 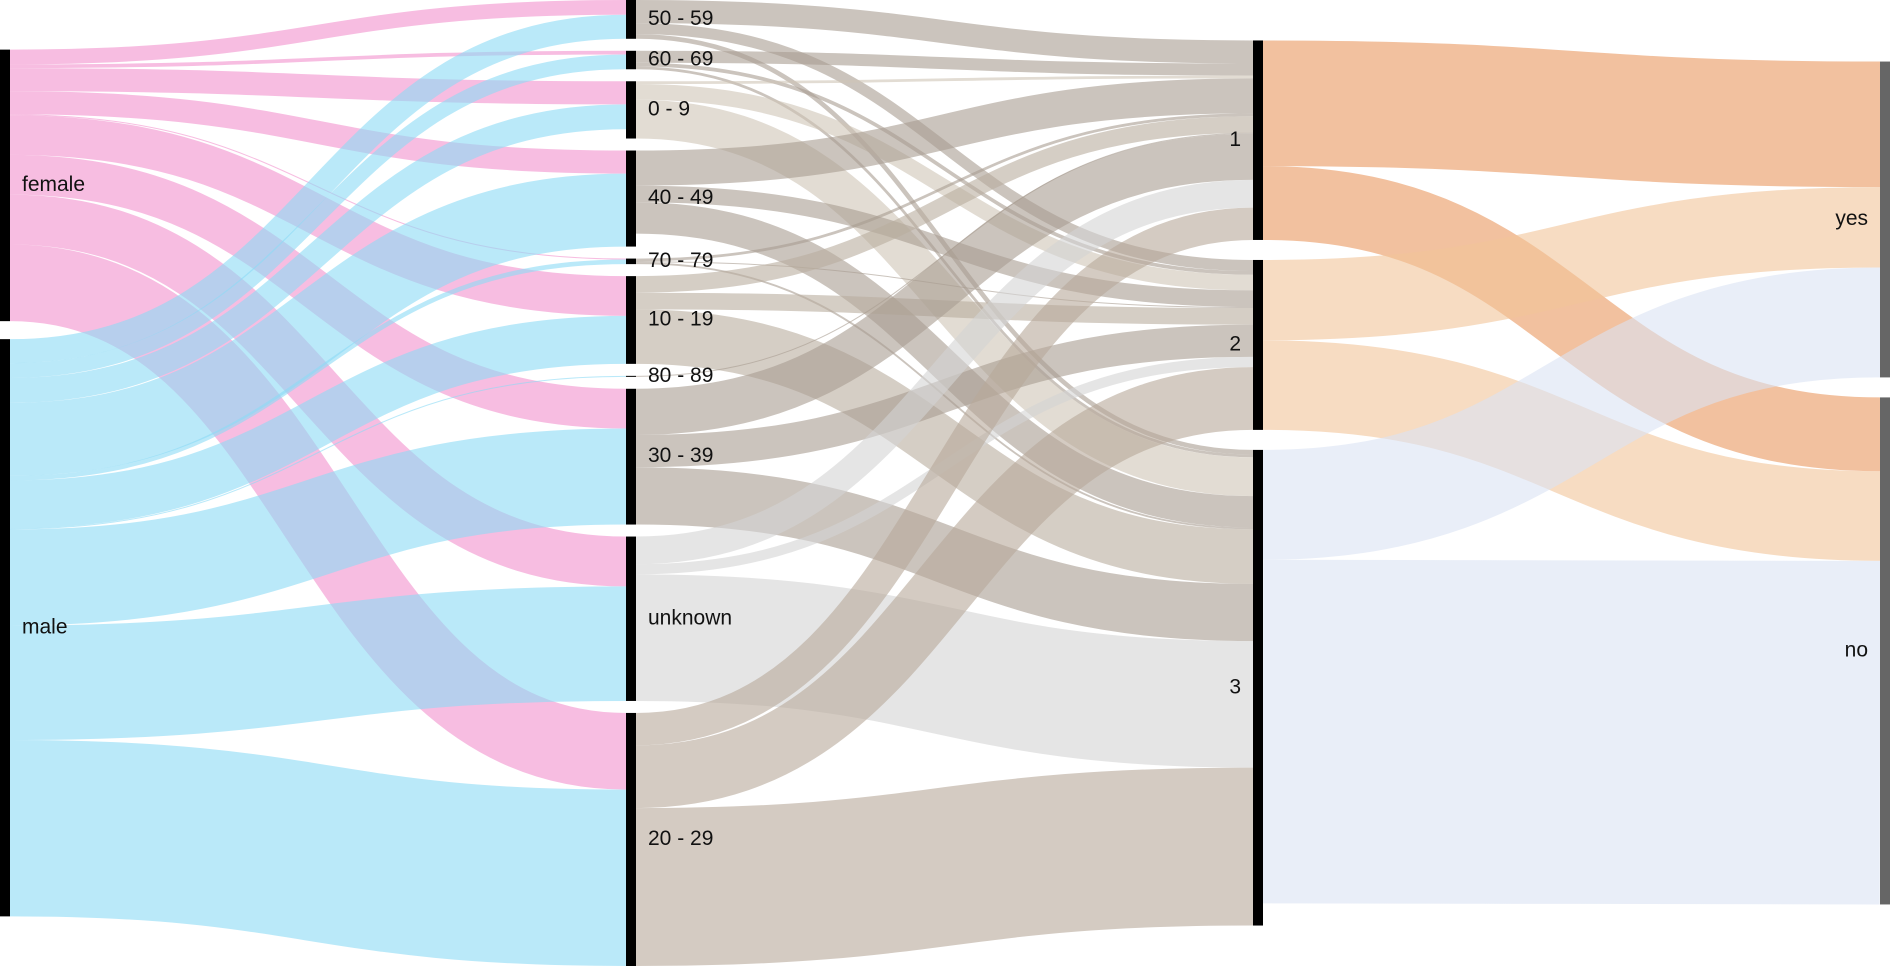 I want to click on node-label-yes: yes, so click(x=1851, y=218).